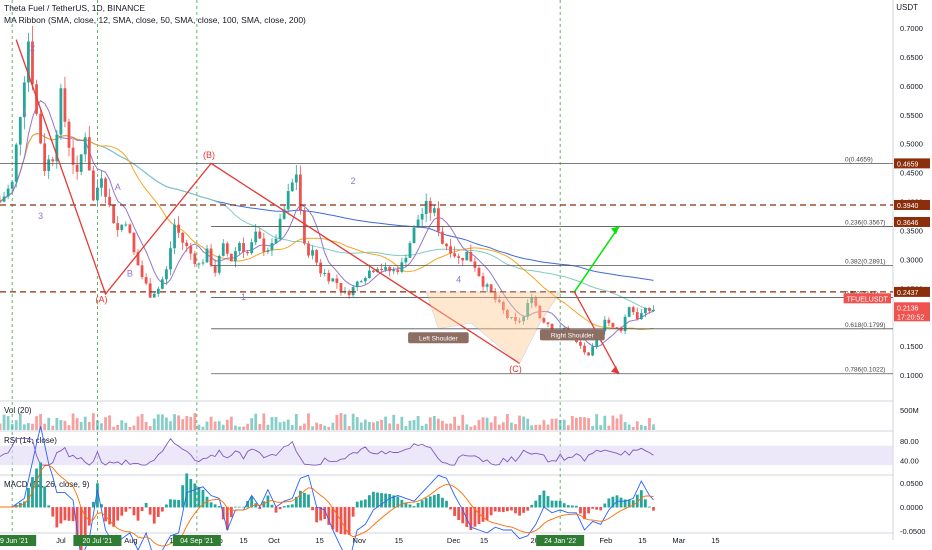  What do you see at coordinates (596, 259) in the screenshot?
I see `bullish-projection-arrow` at bounding box center [596, 259].